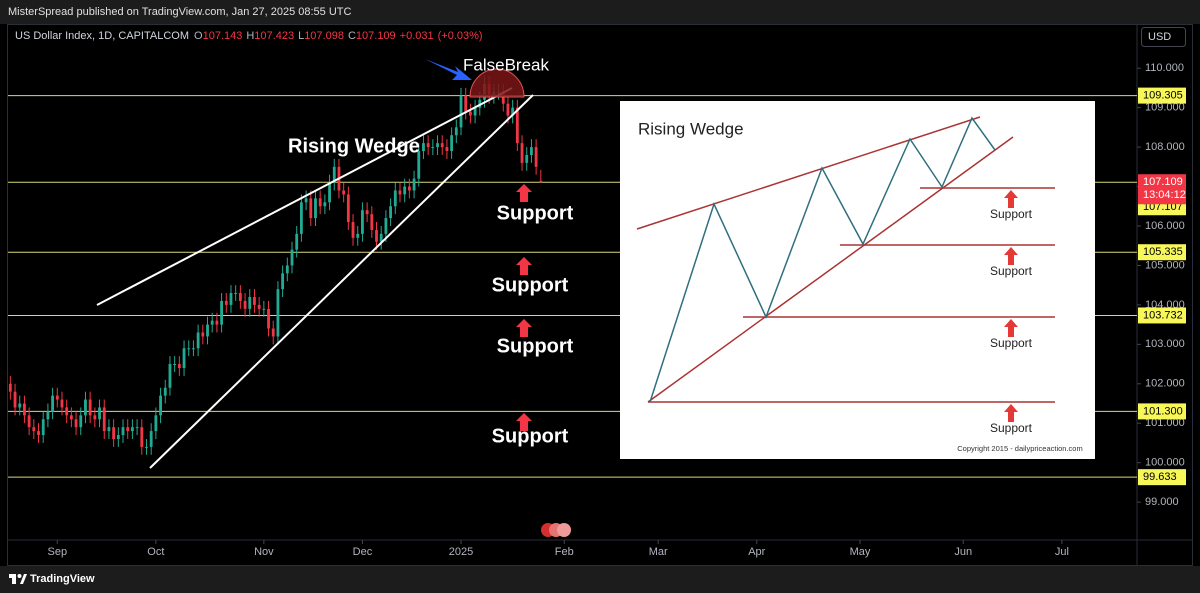 The height and width of the screenshot is (593, 1200). I want to click on level-label: 99.633, so click(1160, 477).